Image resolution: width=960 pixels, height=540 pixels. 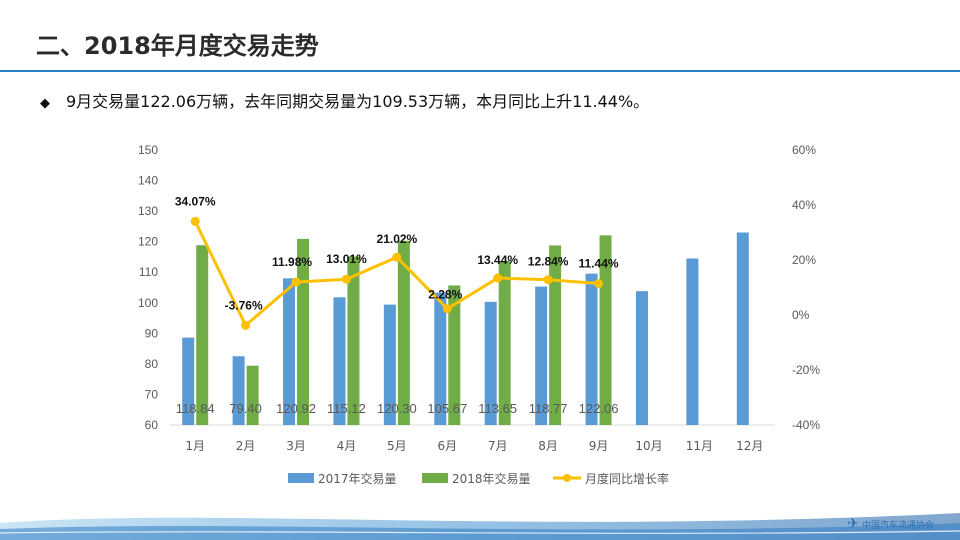 What do you see at coordinates (397, 408) in the screenshot?
I see `bar-2018-data-label: 120.30` at bounding box center [397, 408].